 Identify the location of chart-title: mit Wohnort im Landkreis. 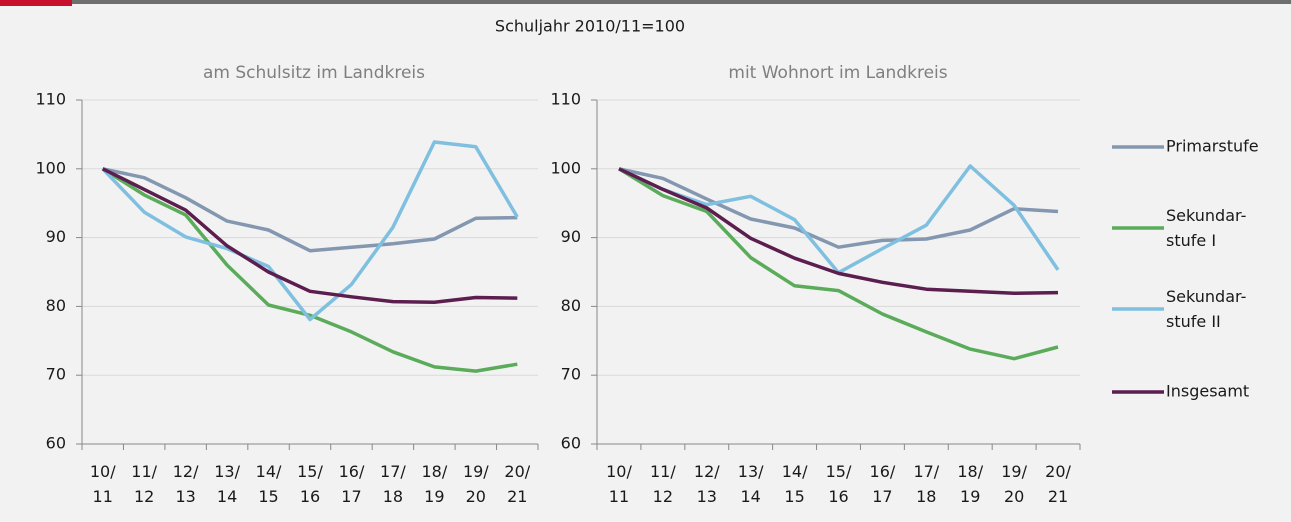
(837, 73).